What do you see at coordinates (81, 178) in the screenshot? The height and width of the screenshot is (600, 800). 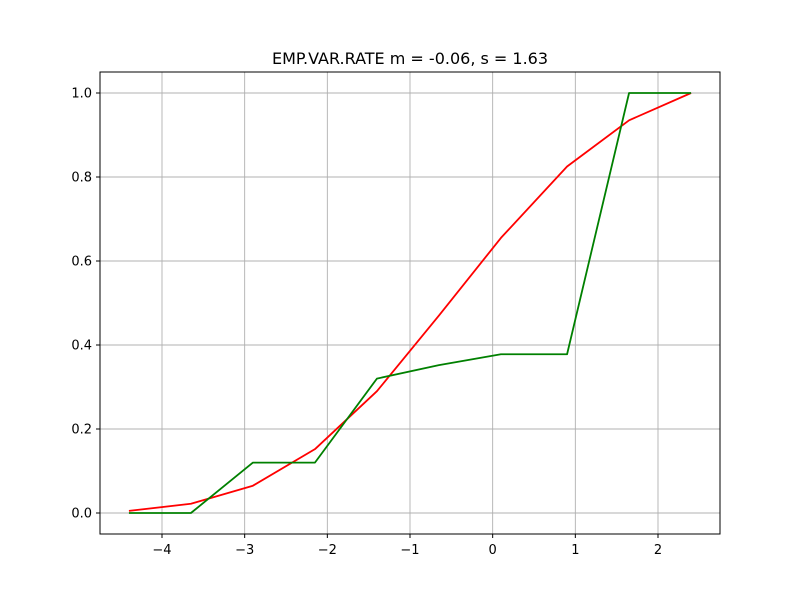 I see `y-tick-label: 0.8` at bounding box center [81, 178].